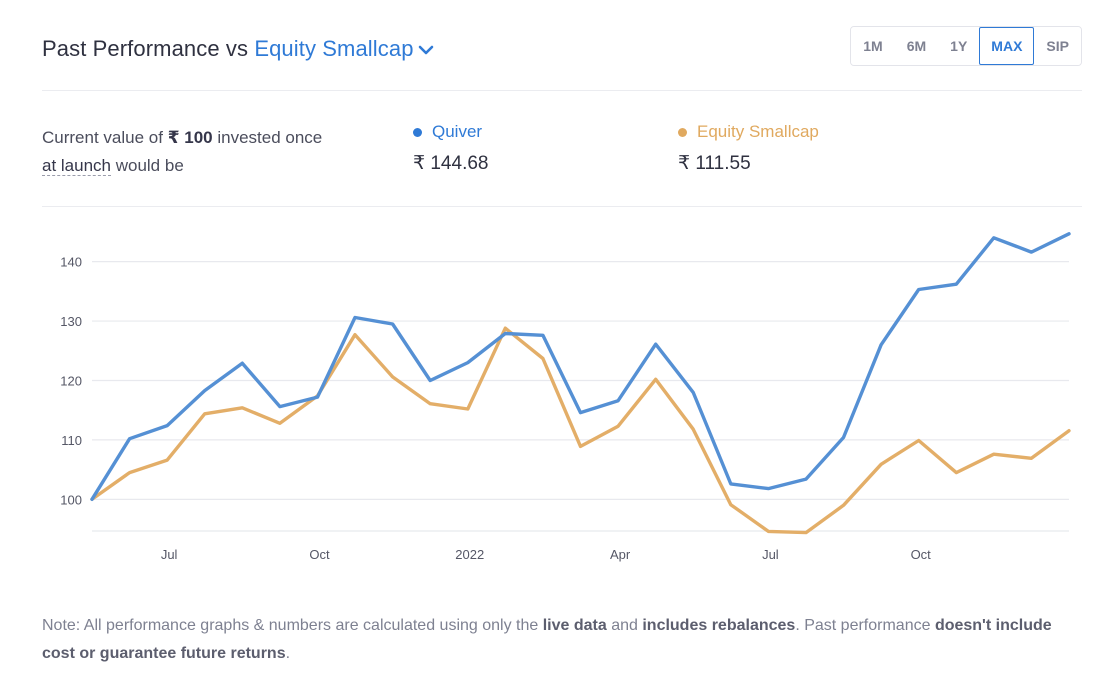  Describe the element at coordinates (148, 48) in the screenshot. I see `title-prefix: Past Performance vs` at that location.